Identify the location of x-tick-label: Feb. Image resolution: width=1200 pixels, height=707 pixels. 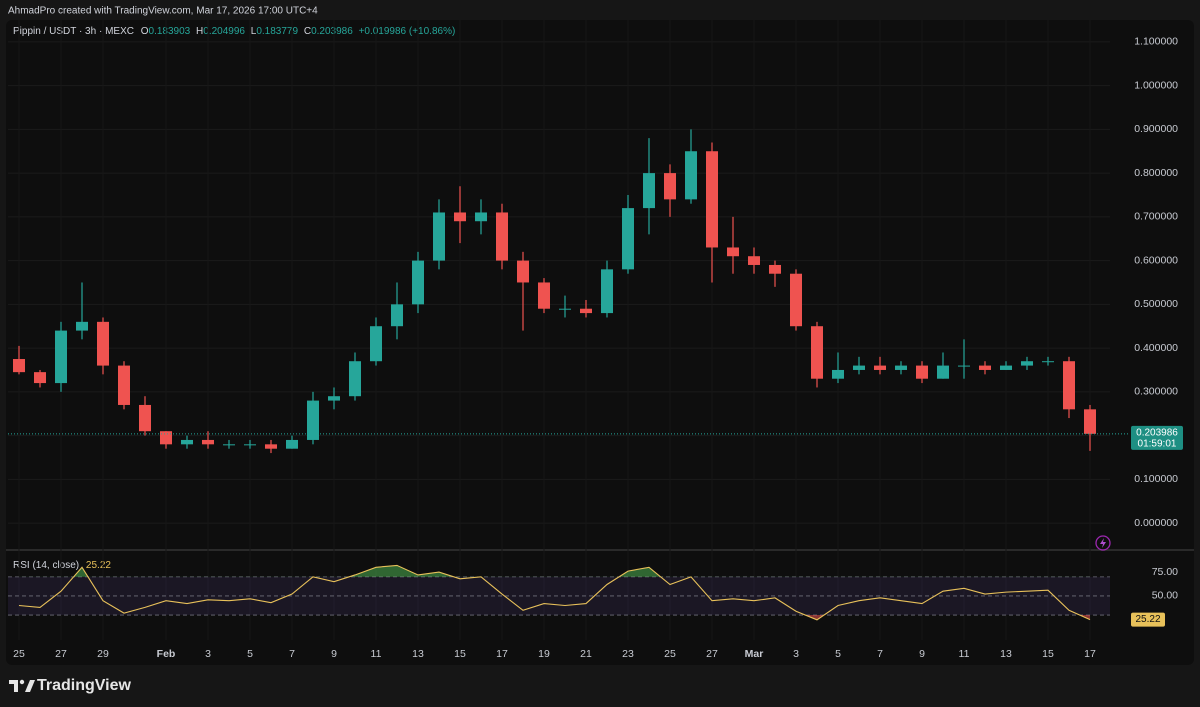
(166, 654).